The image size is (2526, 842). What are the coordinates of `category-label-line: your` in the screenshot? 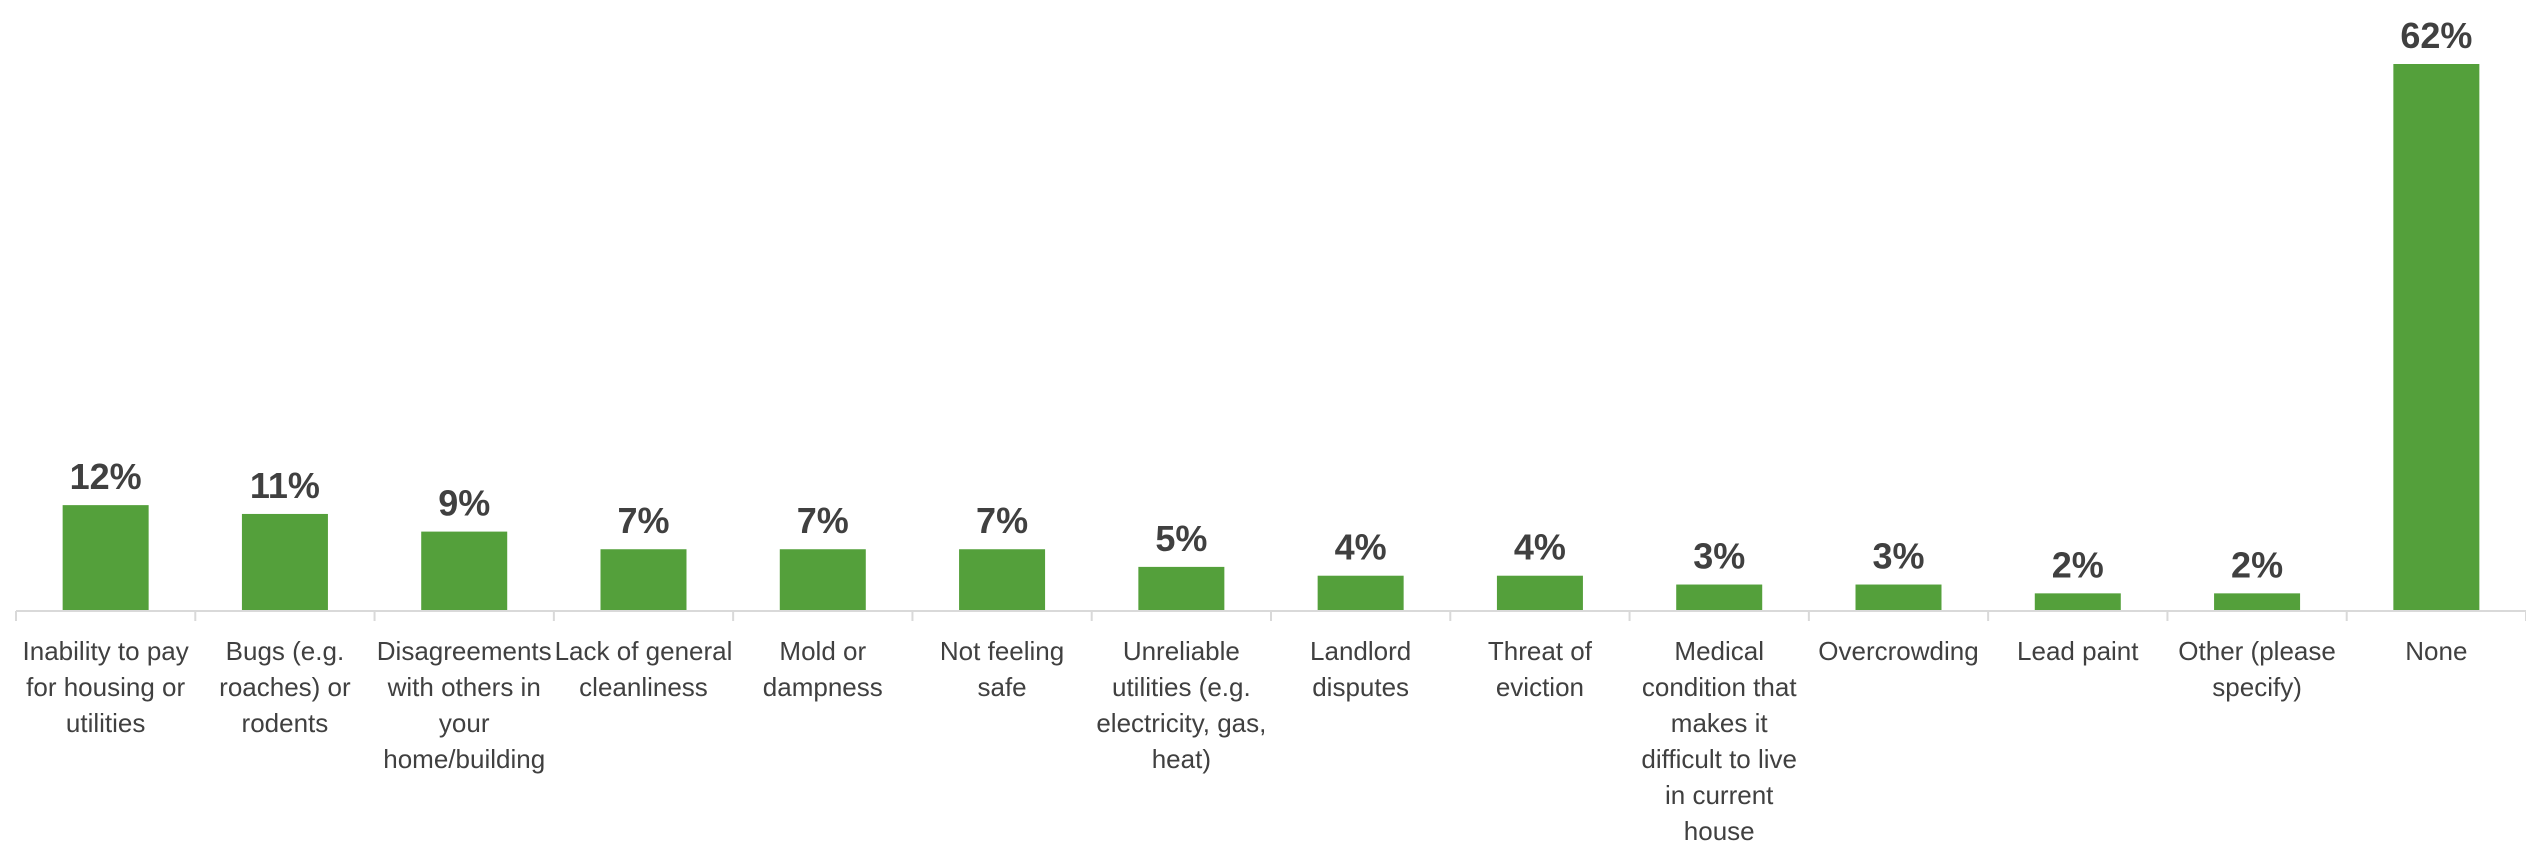 It's located at (464, 723).